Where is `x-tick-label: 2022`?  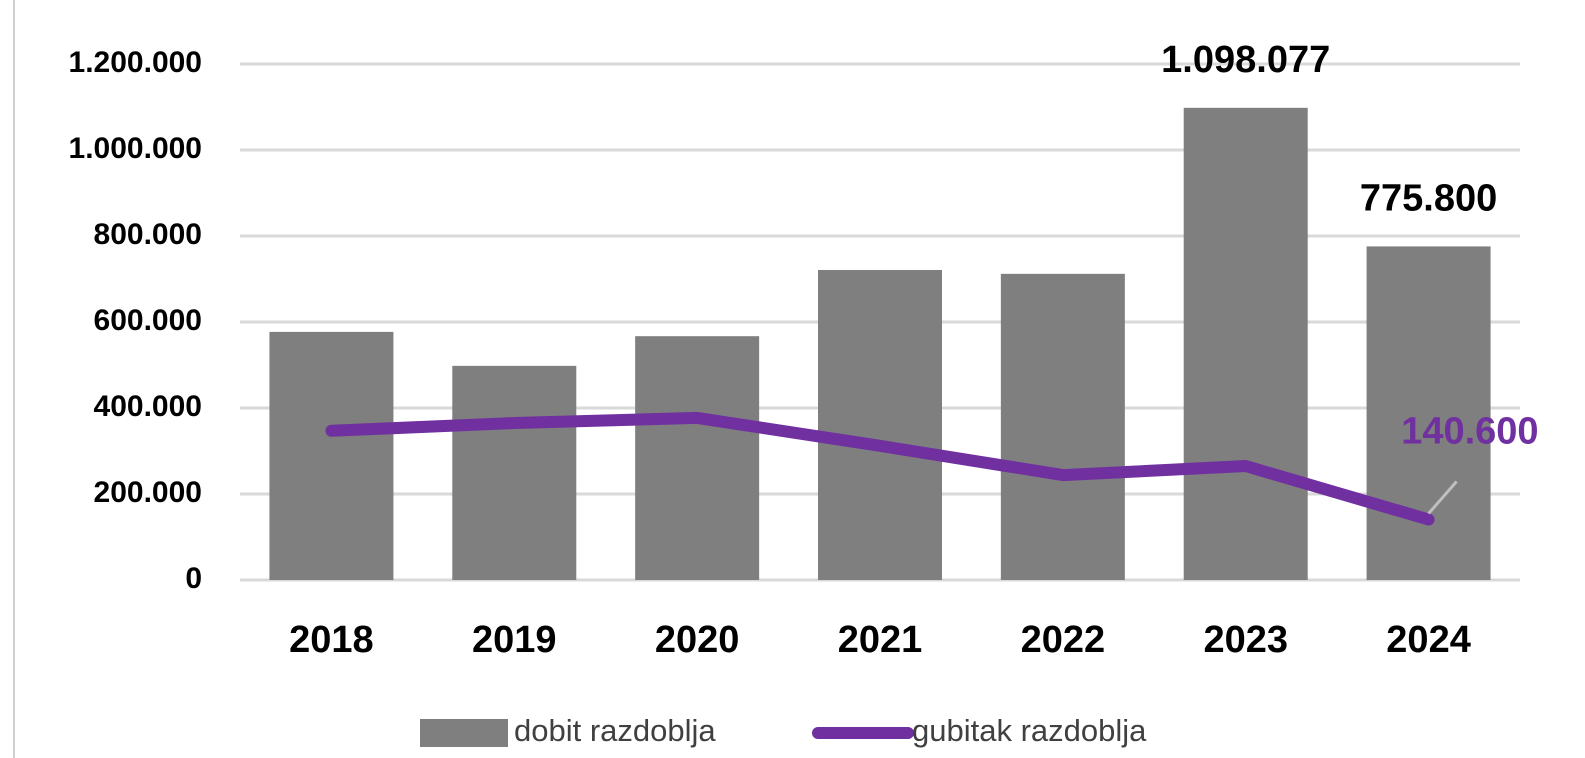
x-tick-label: 2022 is located at coordinates (1063, 640).